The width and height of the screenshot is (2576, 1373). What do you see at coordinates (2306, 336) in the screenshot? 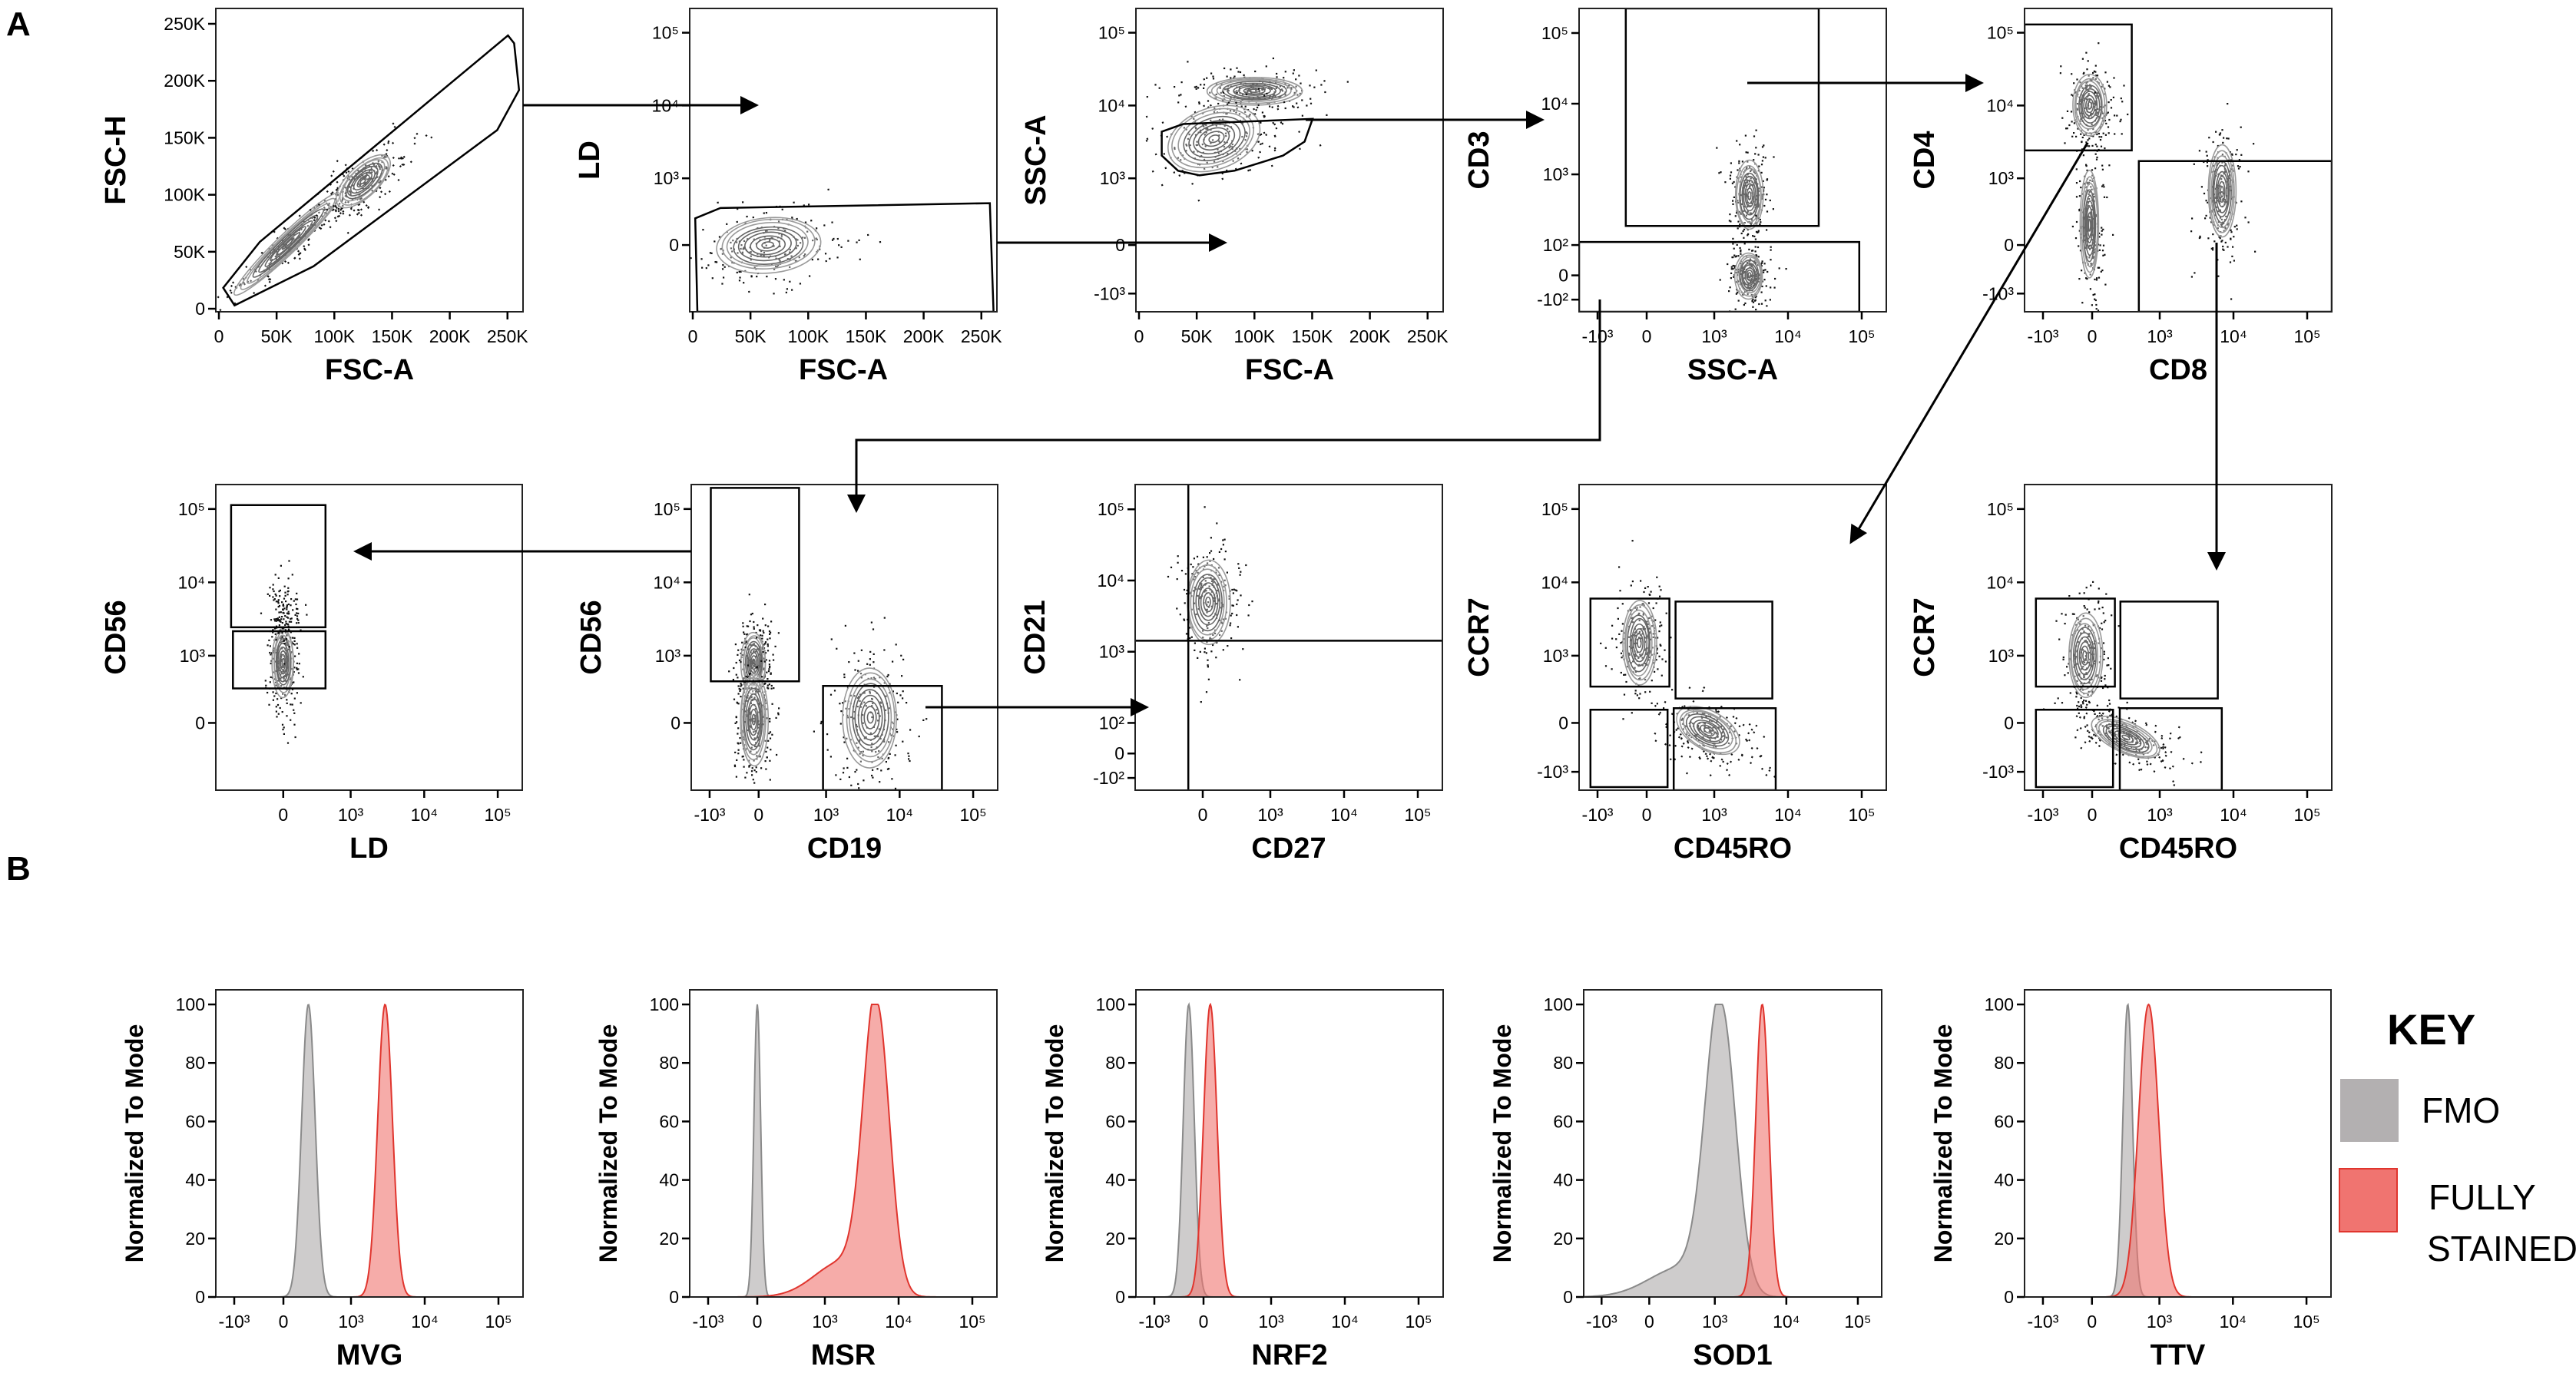
I see `x-tick-label: 10⁵` at bounding box center [2306, 336].